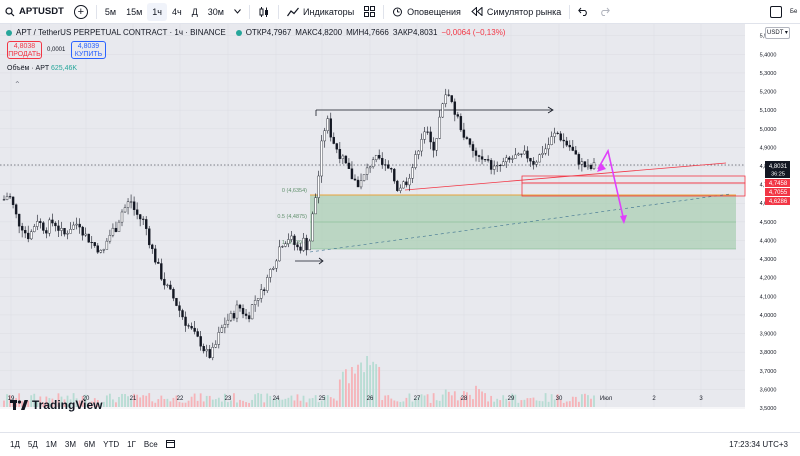 This screenshot has width=800, height=456. I want to click on interval-1d: Д, so click(194, 11).